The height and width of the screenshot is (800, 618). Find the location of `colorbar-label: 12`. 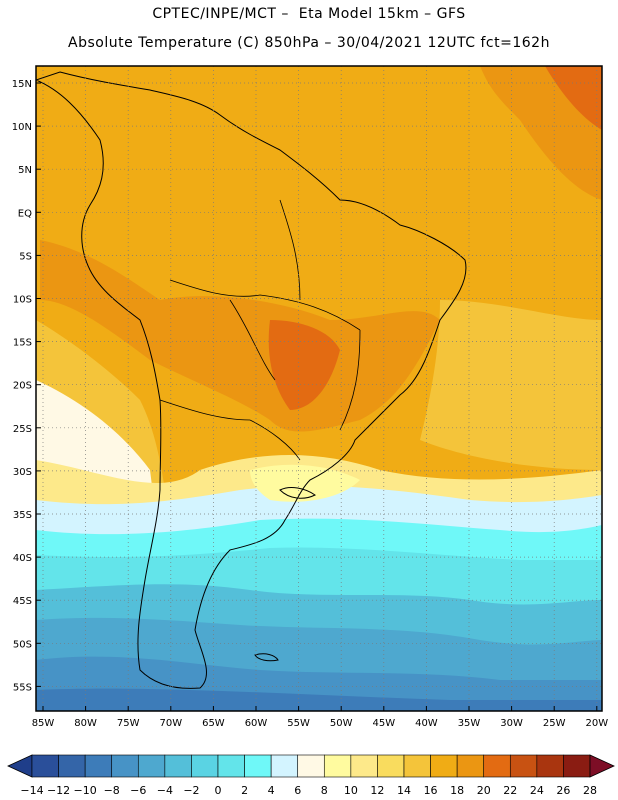

colorbar-label: 12 is located at coordinates (377, 790).